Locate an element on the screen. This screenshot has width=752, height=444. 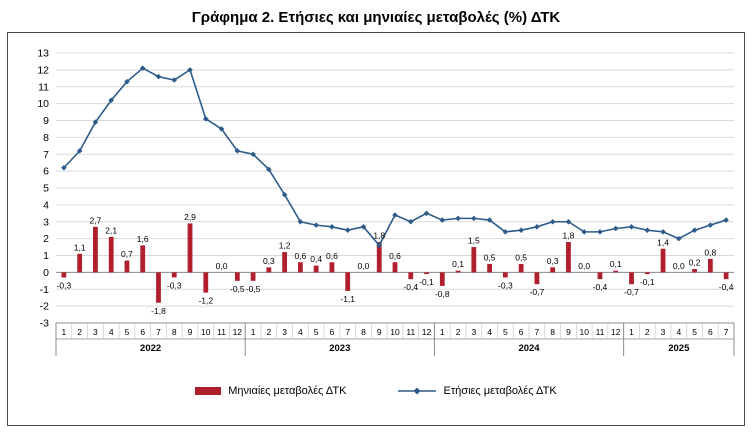
svg-text: 2024 is located at coordinates (529, 348).